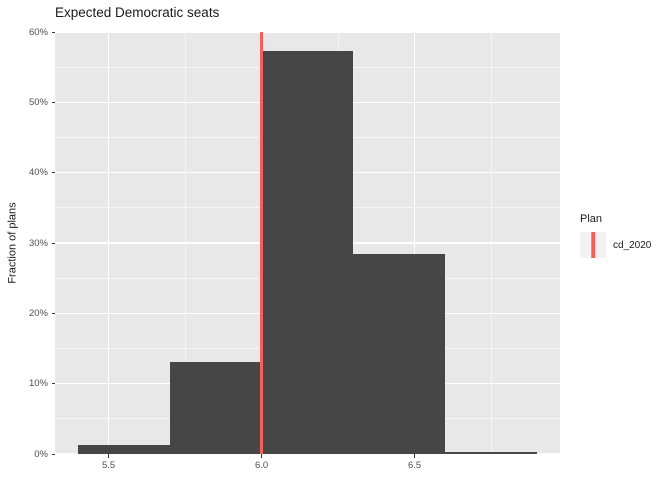  Describe the element at coordinates (38, 384) in the screenshot. I see `y-tick-label: 10%` at that location.